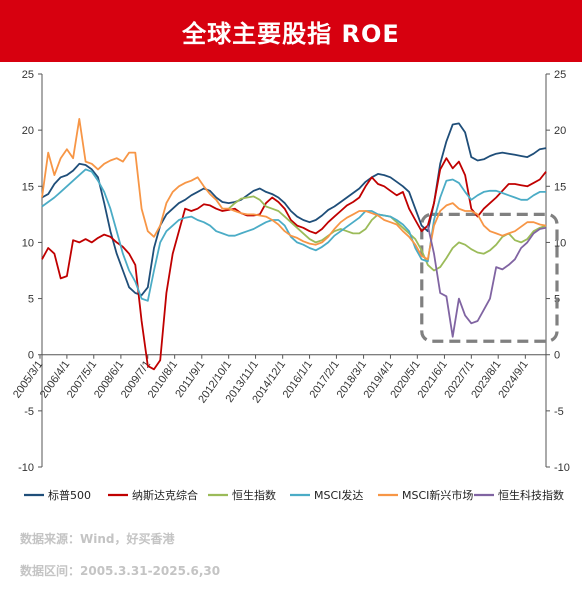 This screenshot has width=582, height=595. What do you see at coordinates (28, 75) in the screenshot?
I see `y-tick-label: 25` at bounding box center [28, 75].